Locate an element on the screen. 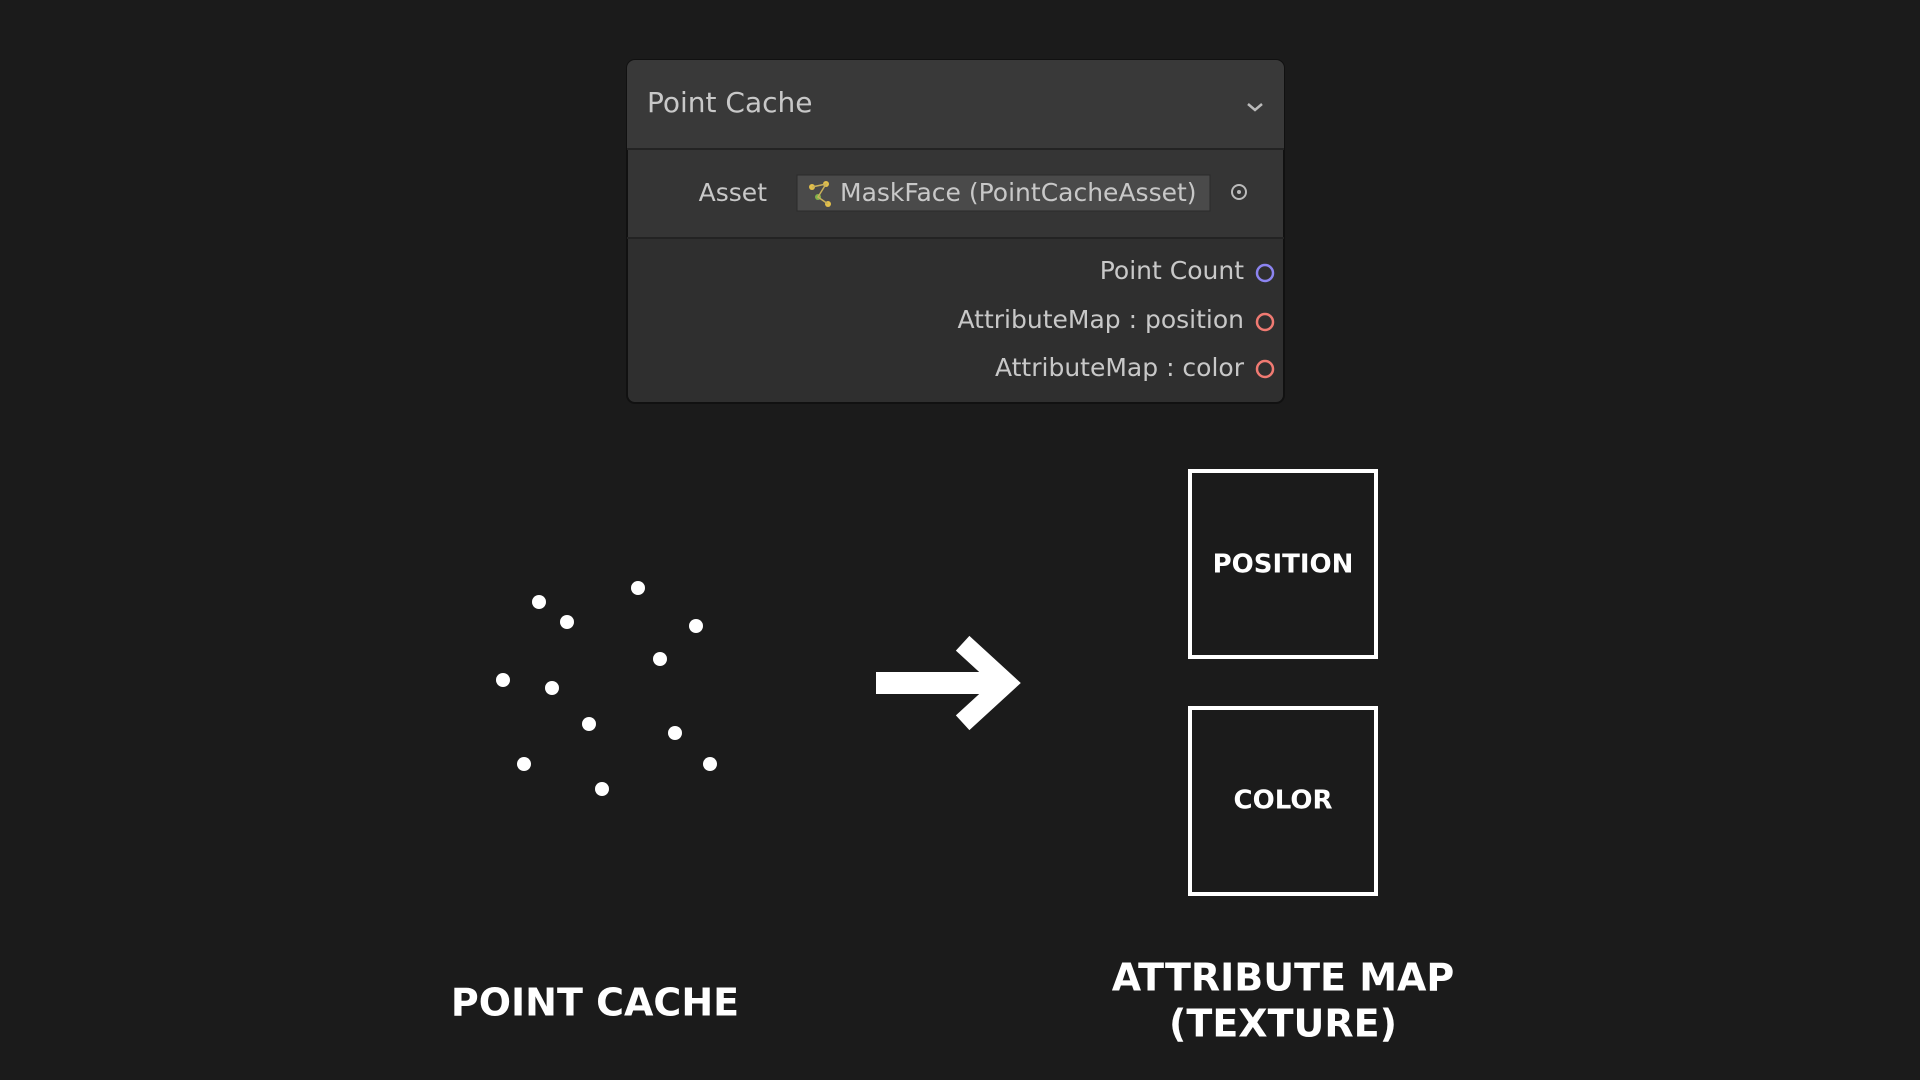  asset-icon is located at coordinates (820, 194).